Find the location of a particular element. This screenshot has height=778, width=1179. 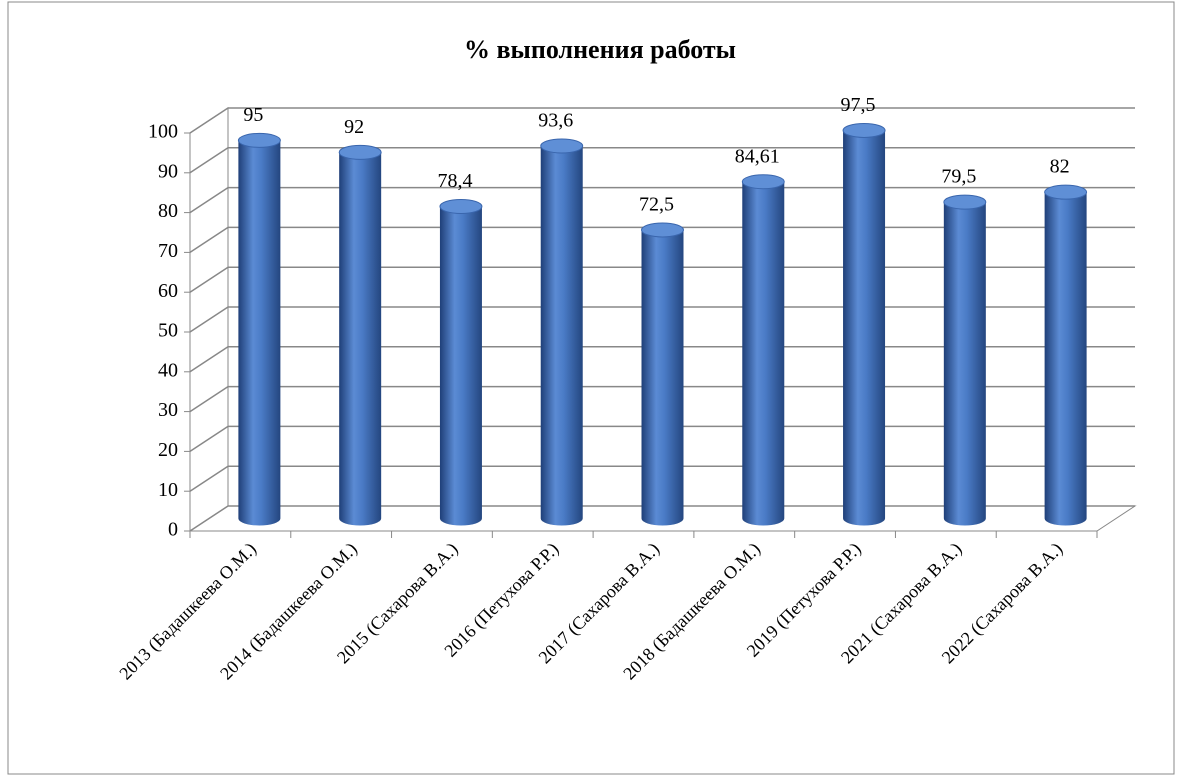

y-tick-label: 70 is located at coordinates (168, 251).